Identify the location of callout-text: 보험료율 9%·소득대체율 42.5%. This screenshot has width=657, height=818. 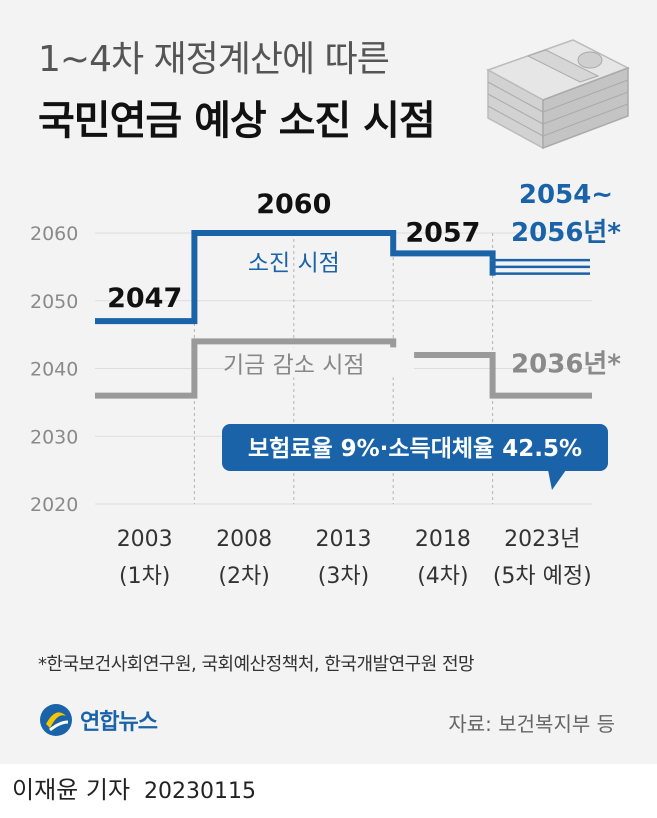
(415, 449).